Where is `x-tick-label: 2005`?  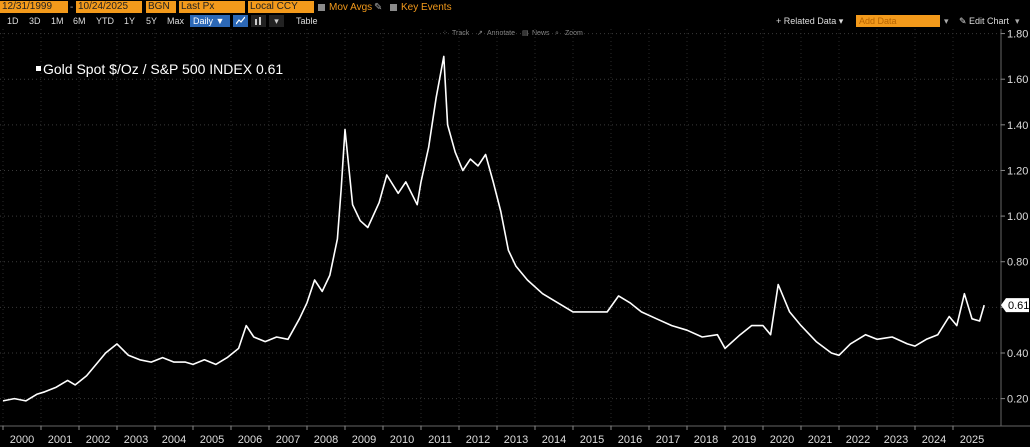
x-tick-label: 2005 is located at coordinates (212, 440).